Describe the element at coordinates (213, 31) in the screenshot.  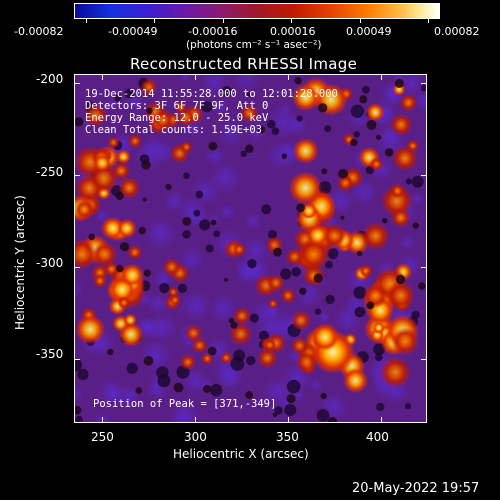
I see `colorbar-tick-label: -0.00016` at that location.